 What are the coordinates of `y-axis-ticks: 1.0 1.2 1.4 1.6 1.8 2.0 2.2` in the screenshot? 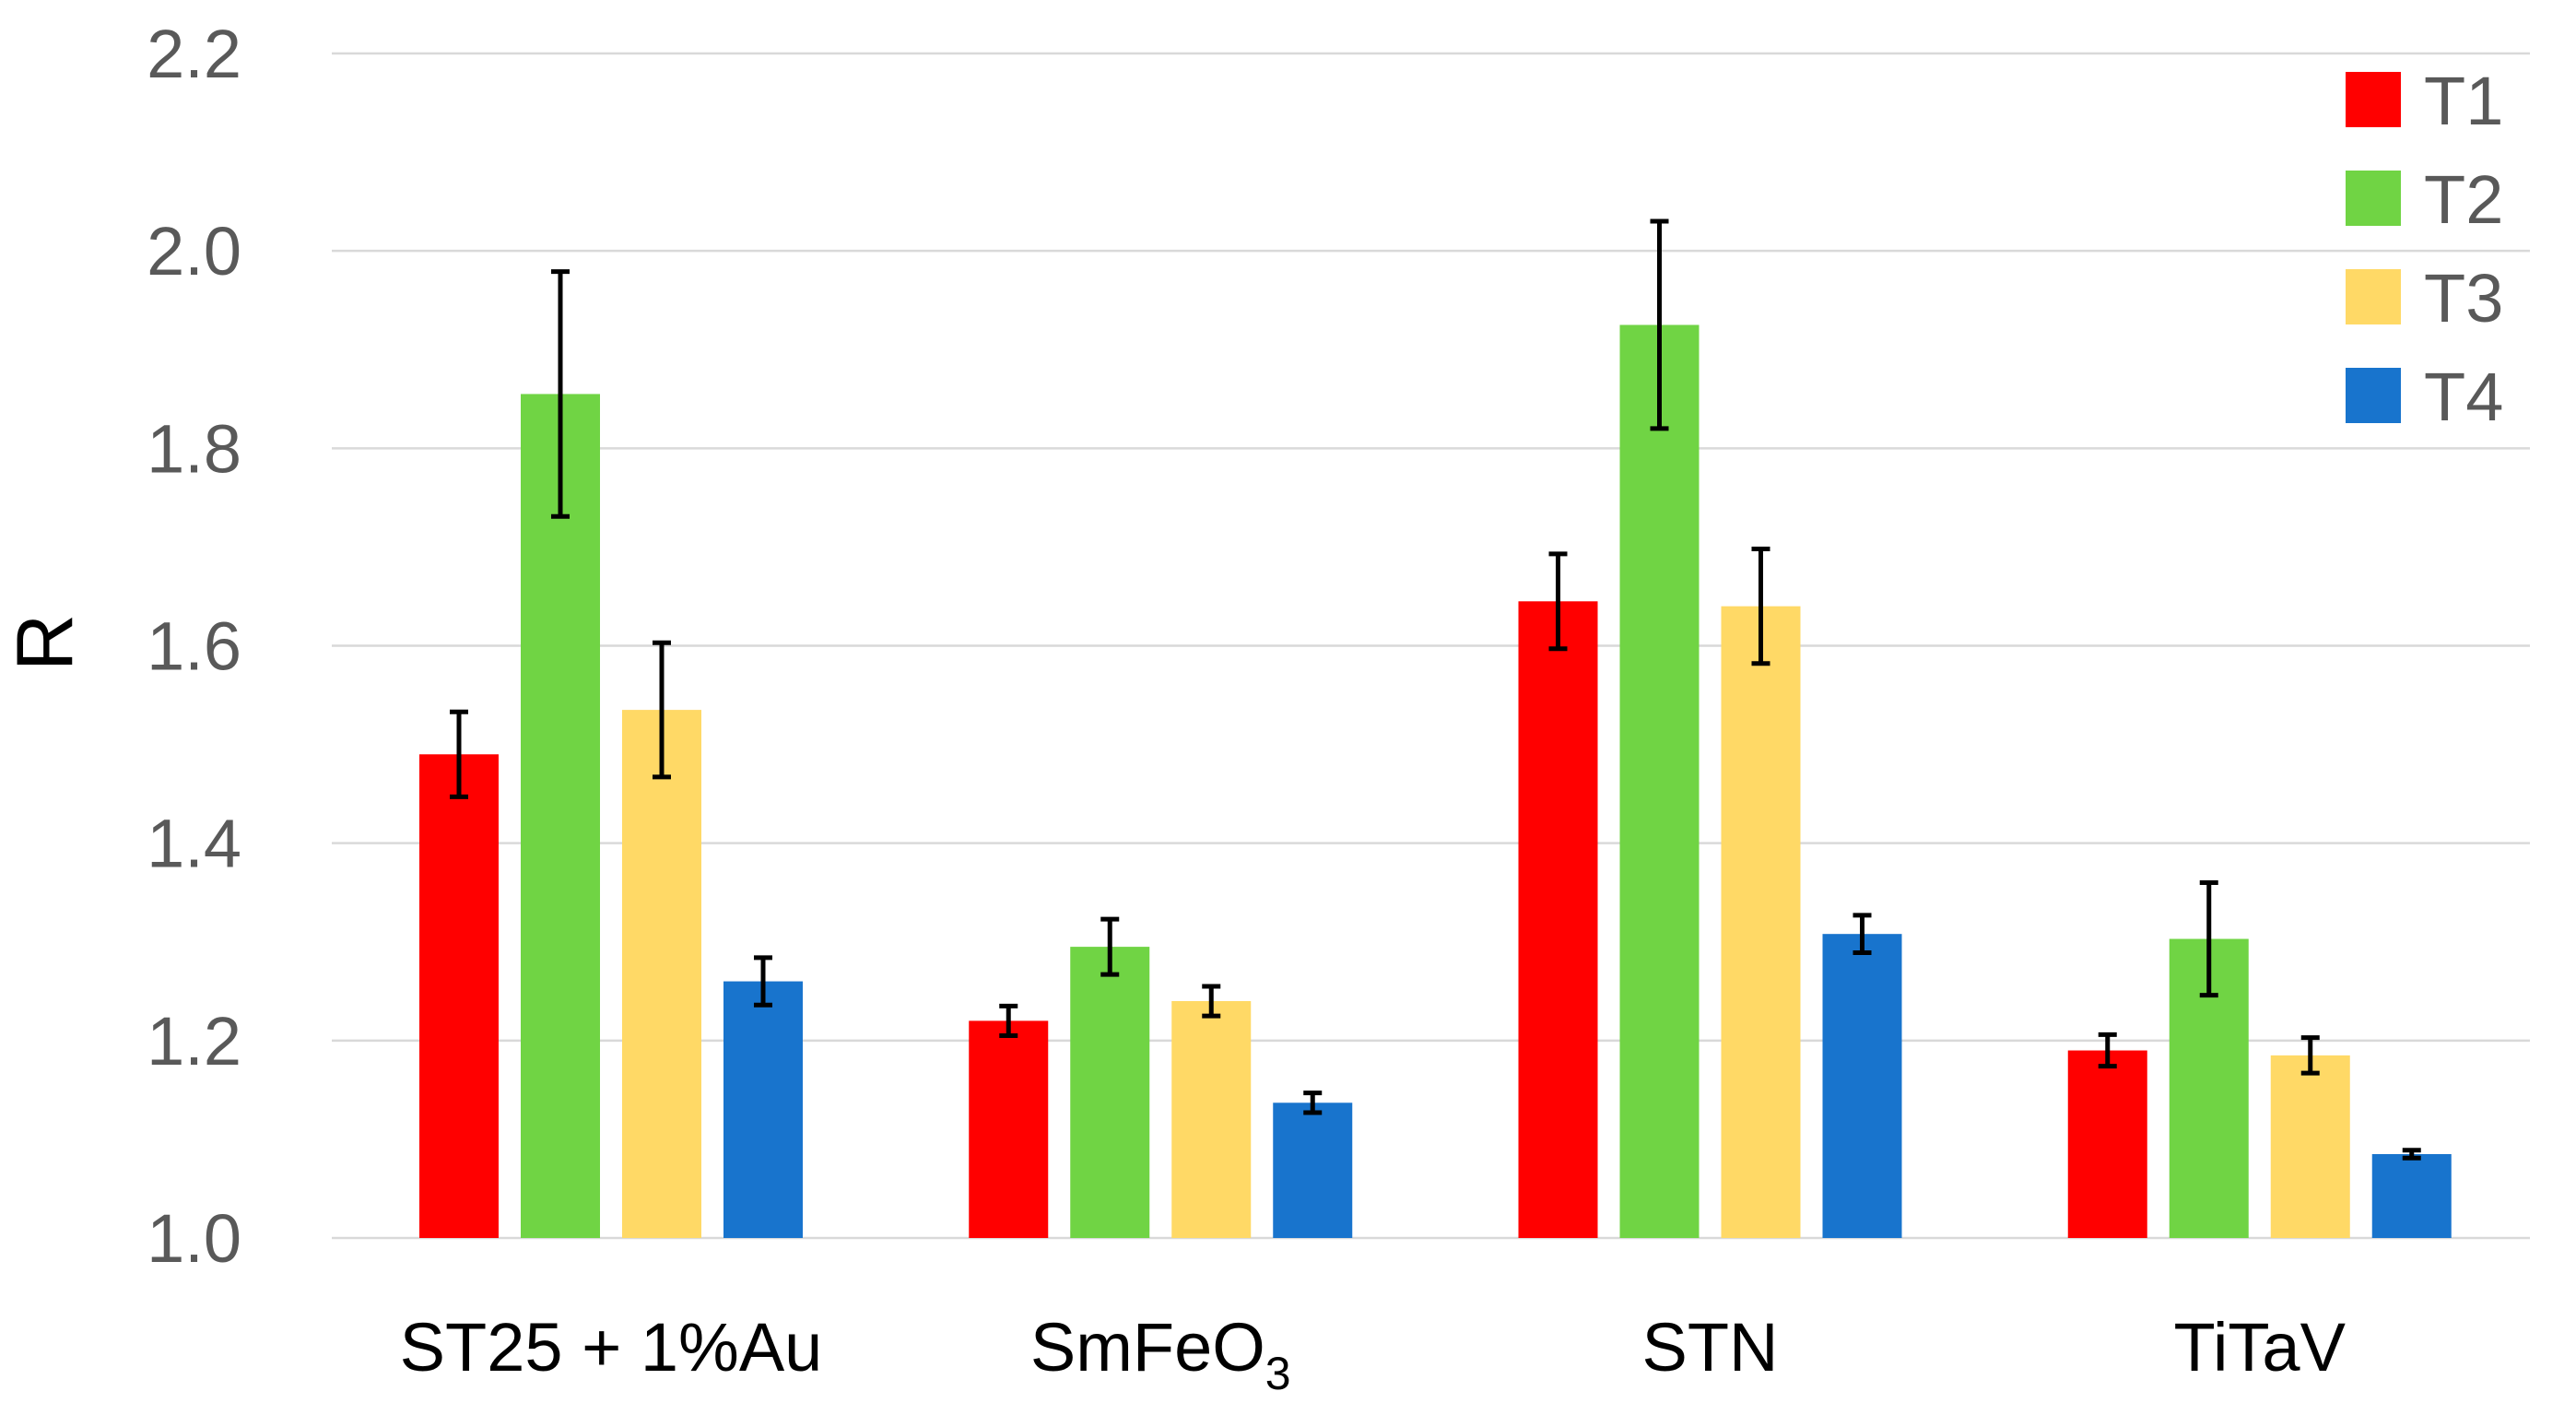 It's located at (194, 646).